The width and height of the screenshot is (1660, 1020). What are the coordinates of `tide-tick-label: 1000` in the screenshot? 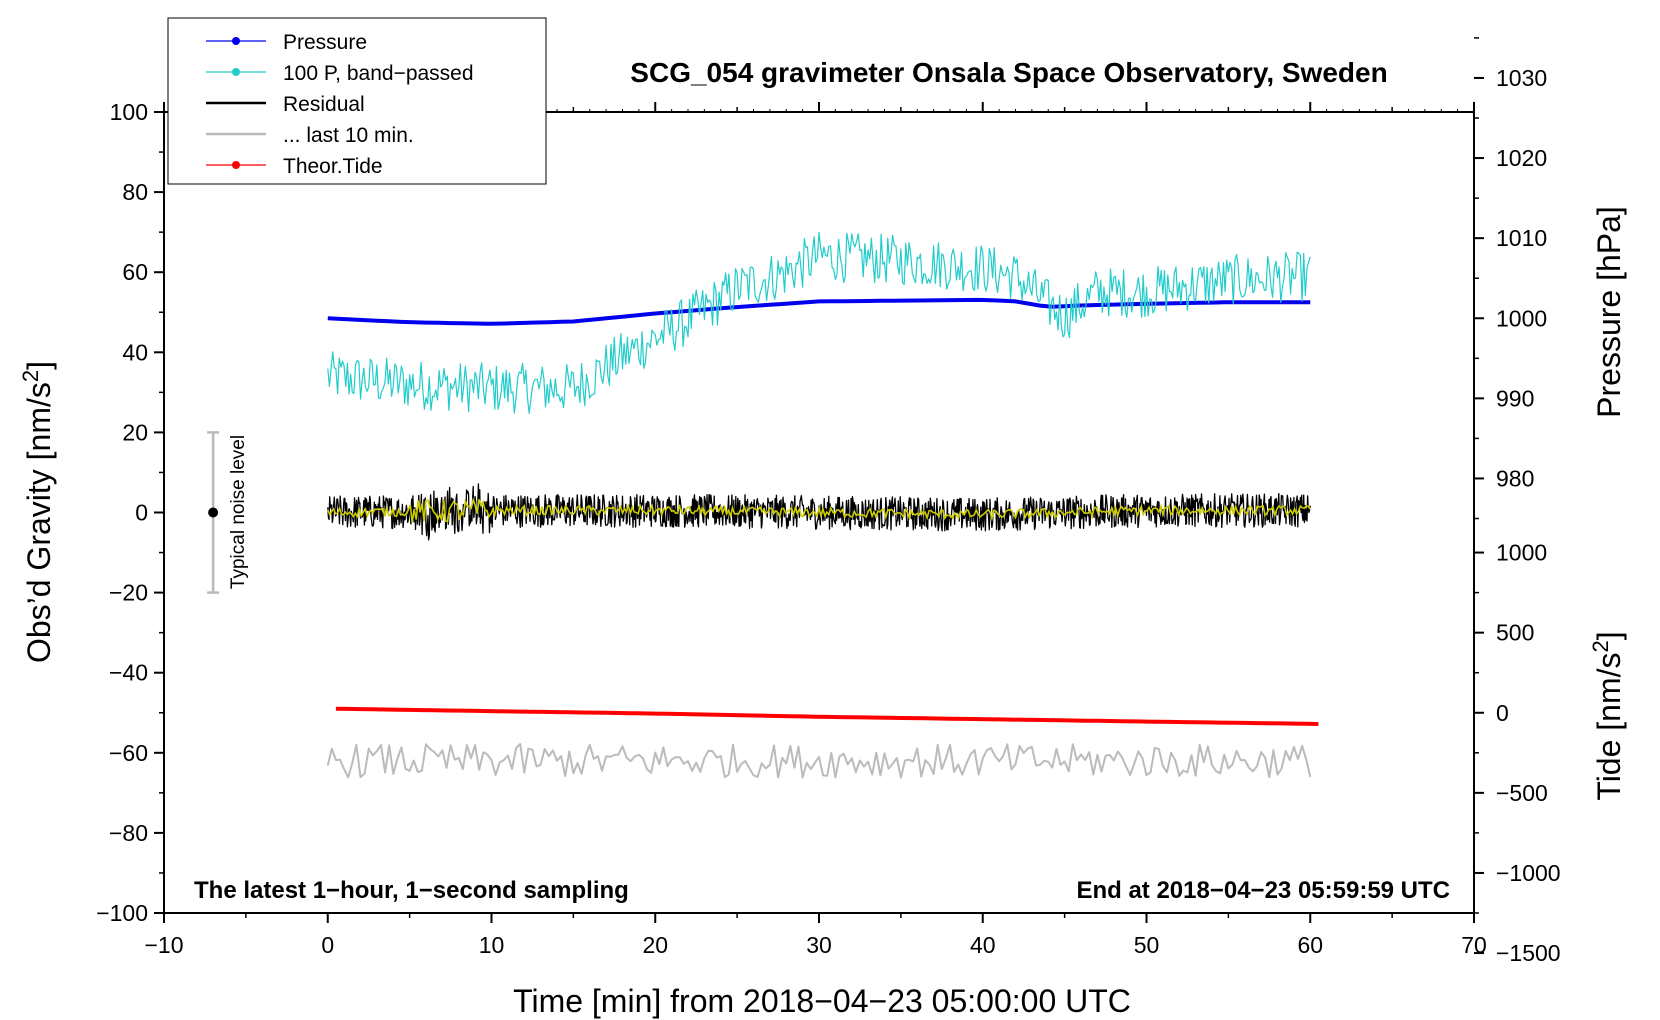 It's located at (1521, 553).